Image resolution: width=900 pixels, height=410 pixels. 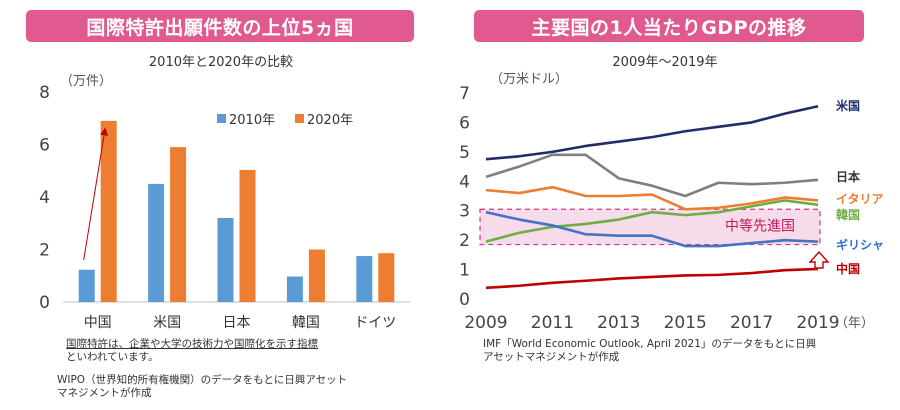 What do you see at coordinates (464, 271) in the screenshot?
I see `right-y-tick-label: 1` at bounding box center [464, 271].